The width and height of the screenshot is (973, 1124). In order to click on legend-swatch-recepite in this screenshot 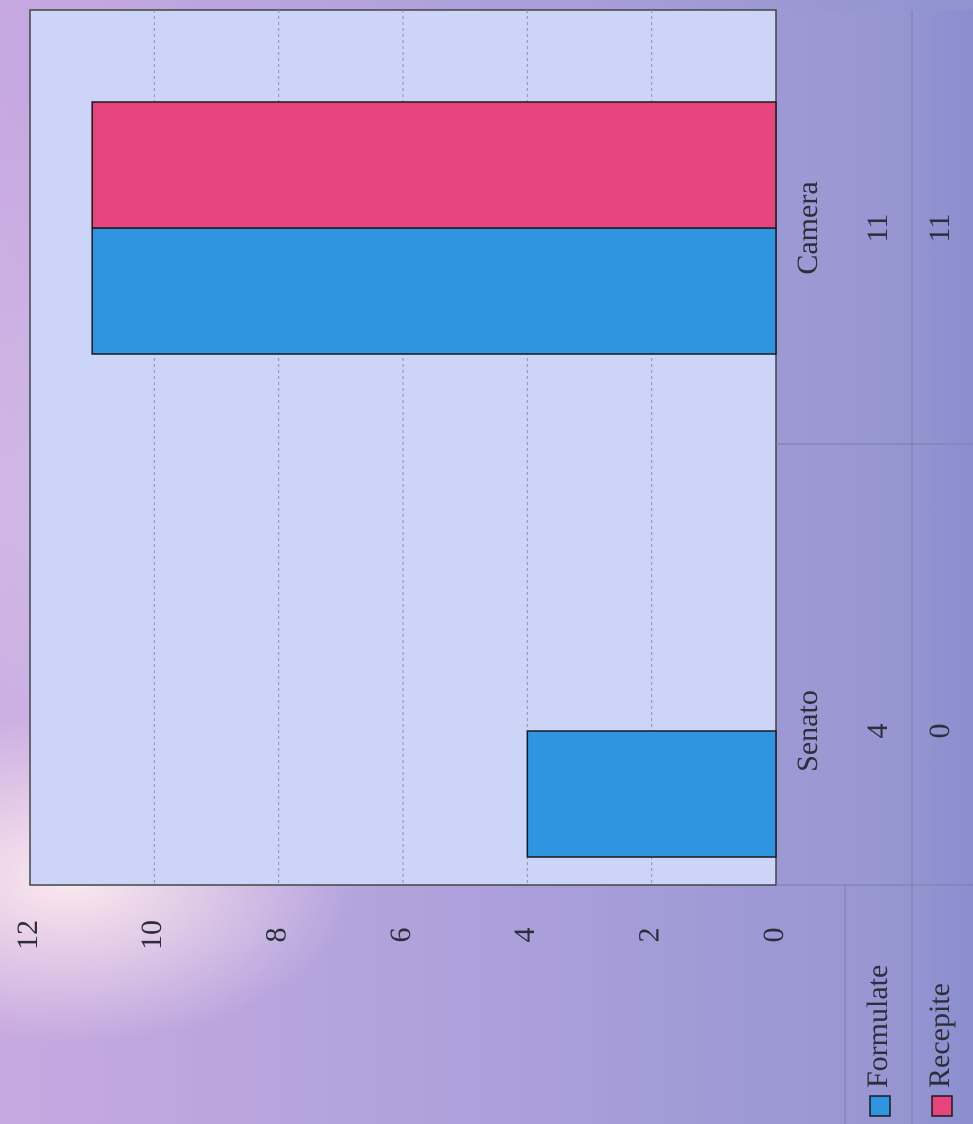, I will do `click(942, 1106)`.